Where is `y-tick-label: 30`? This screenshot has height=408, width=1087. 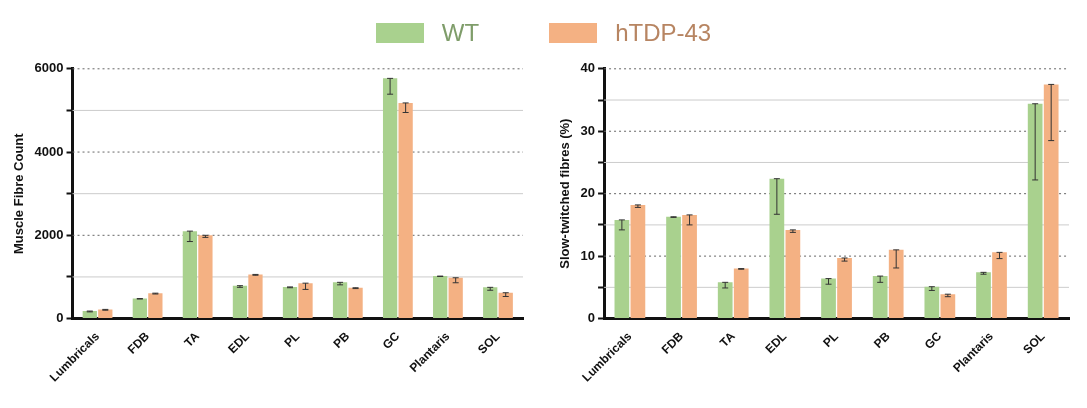 y-tick-label: 30 is located at coordinates (588, 130).